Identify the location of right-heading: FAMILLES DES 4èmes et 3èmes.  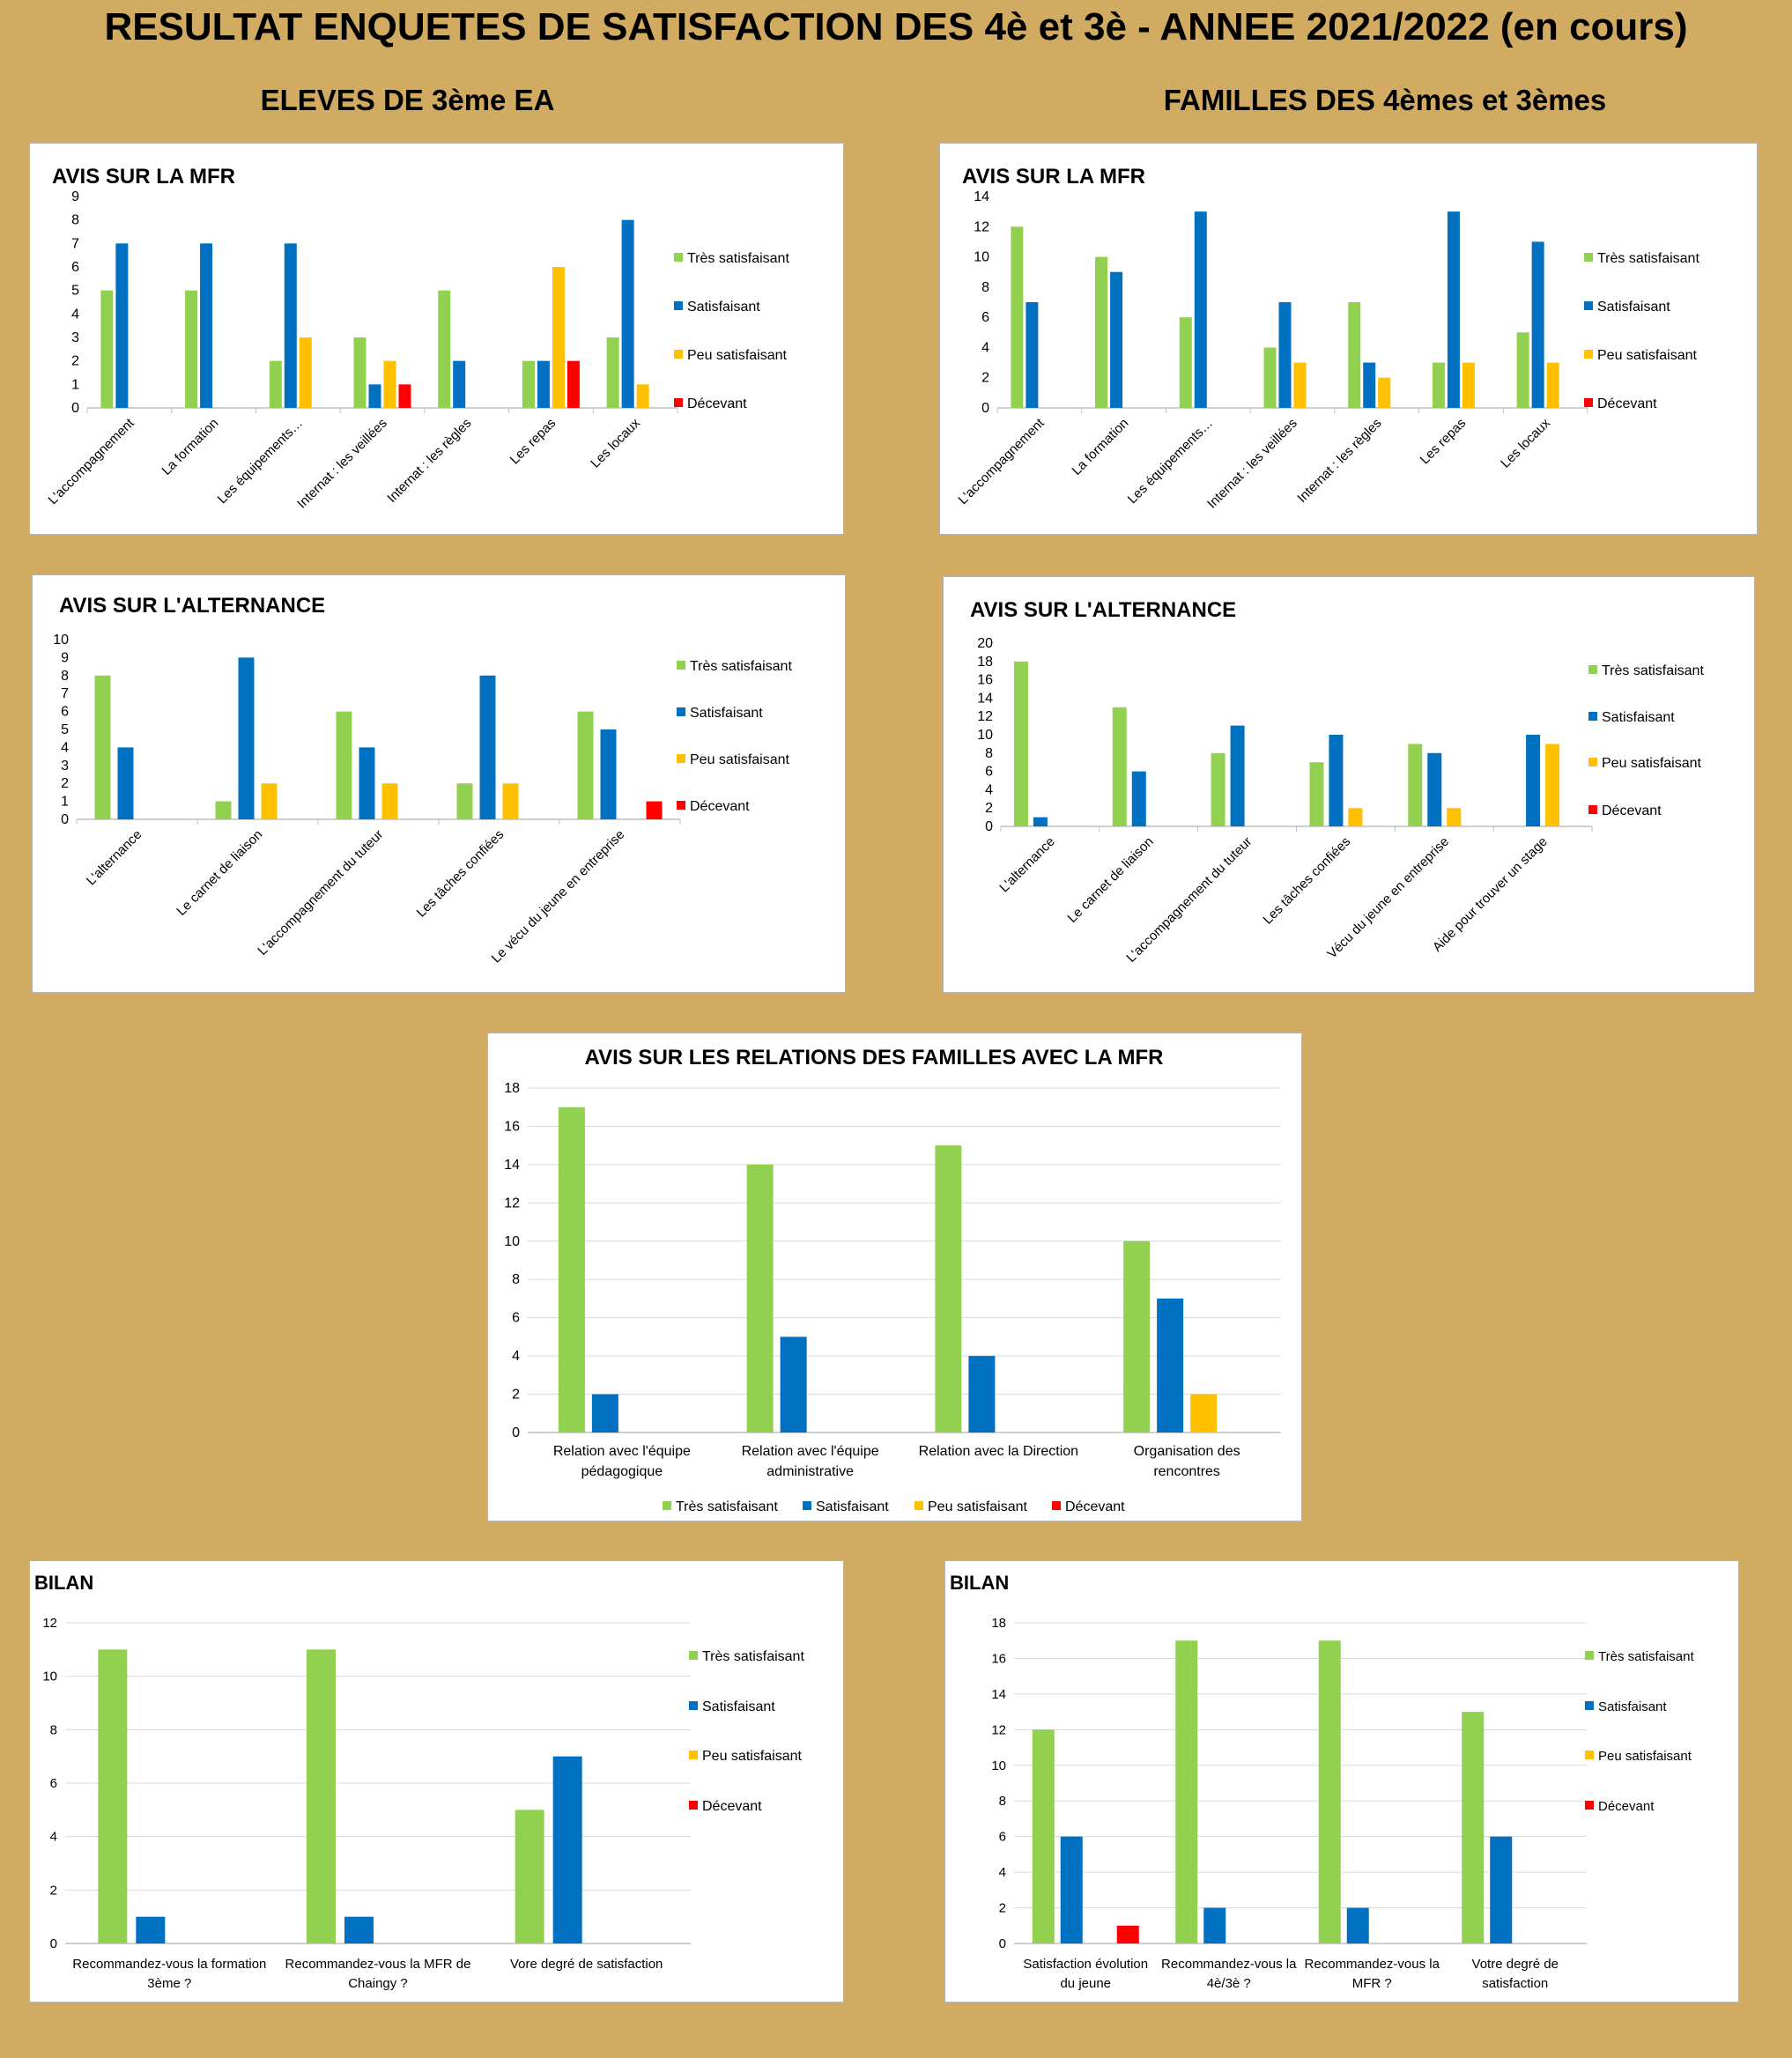
(1385, 100).